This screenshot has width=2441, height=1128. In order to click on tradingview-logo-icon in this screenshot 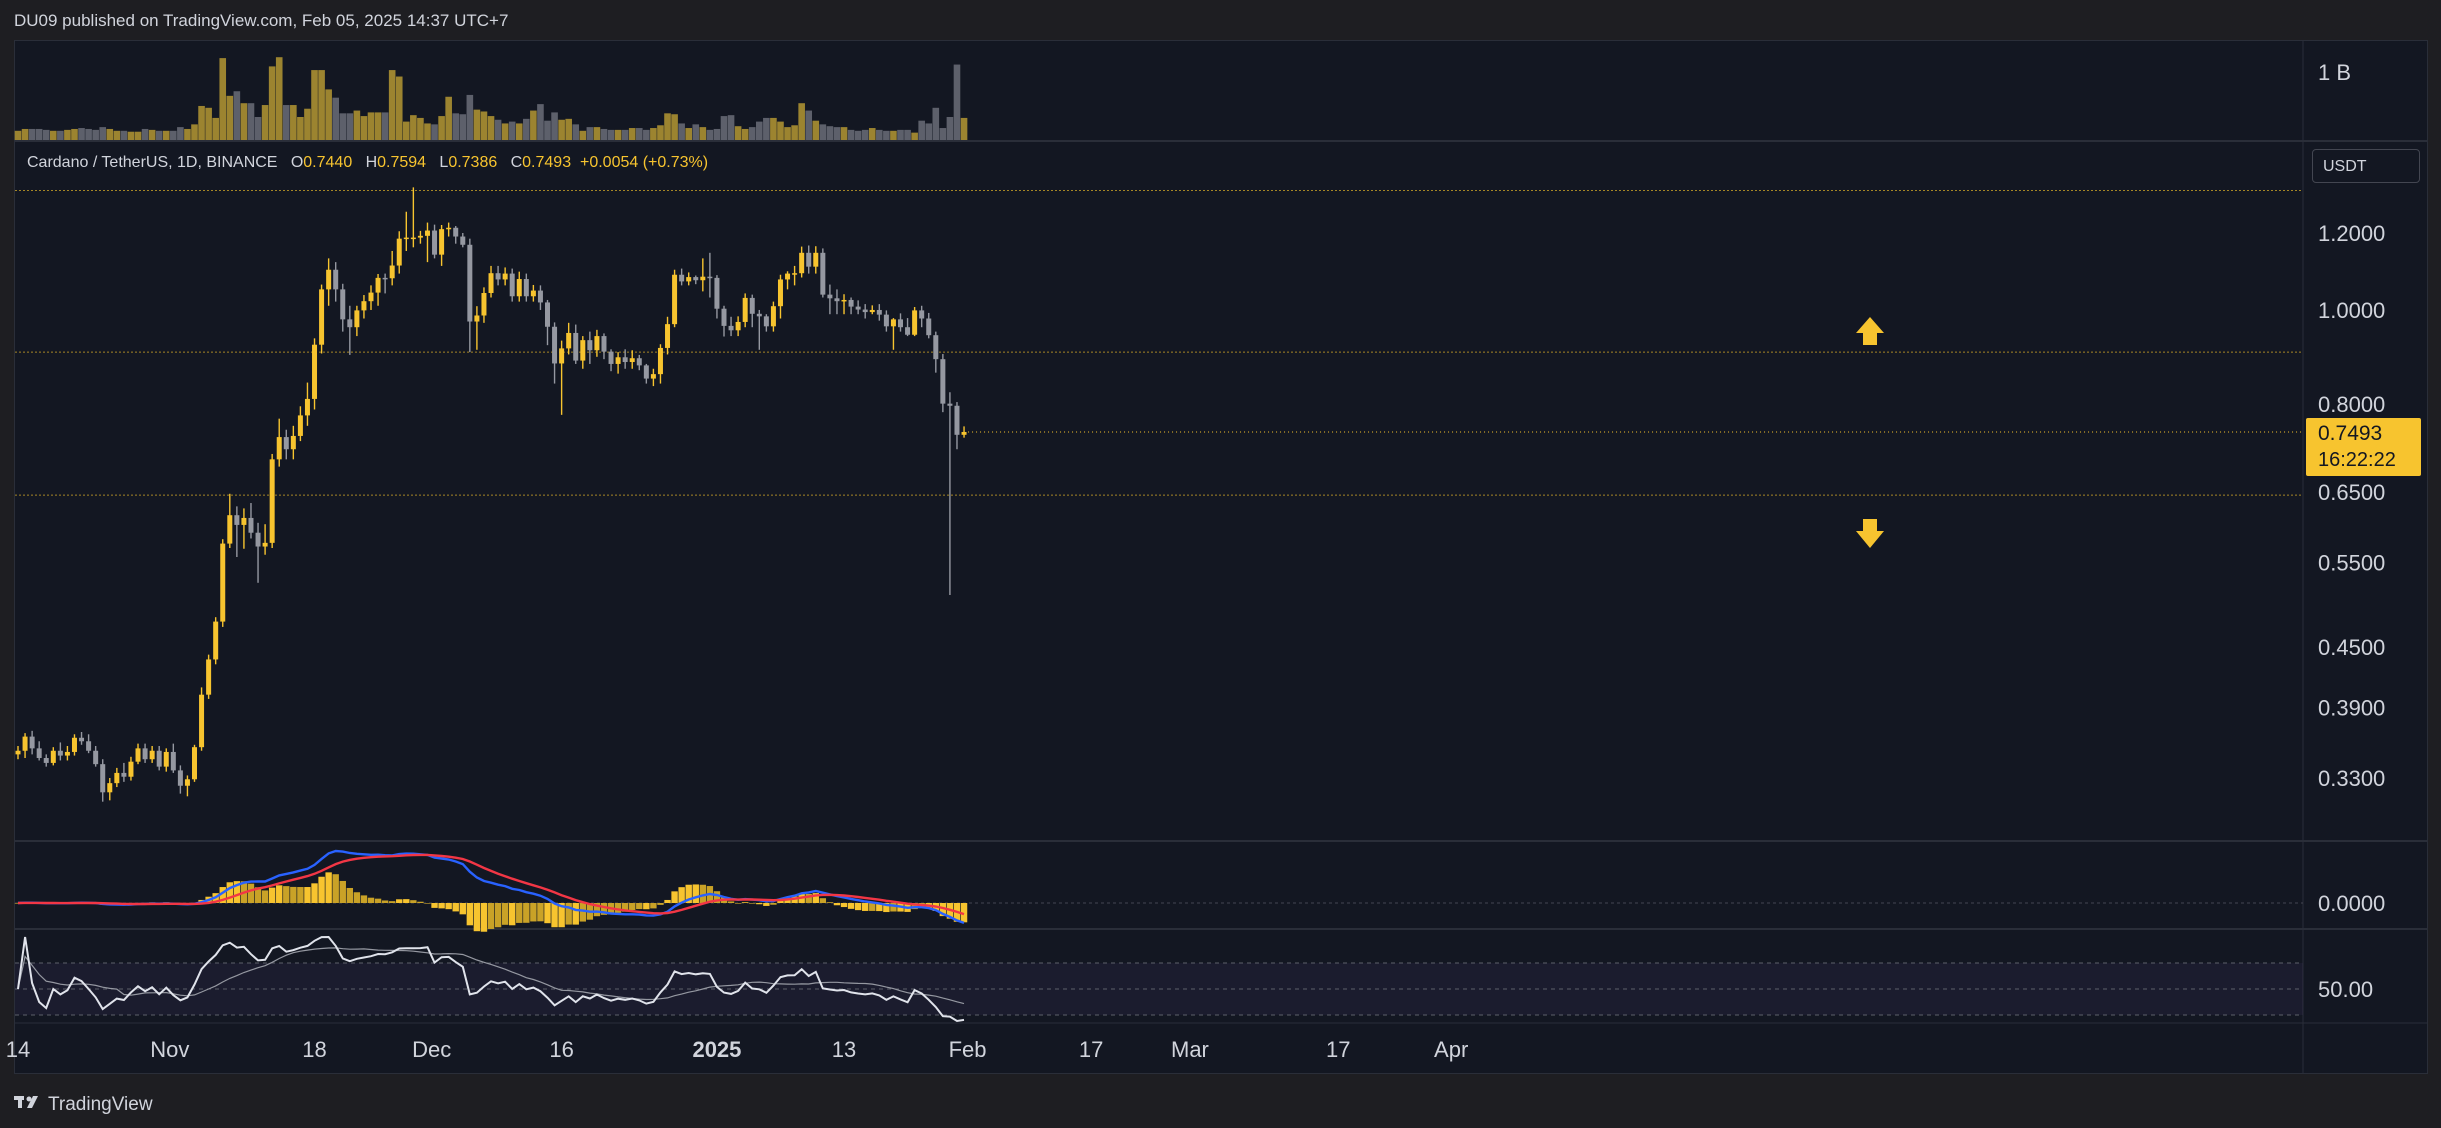, I will do `click(32, 1106)`.